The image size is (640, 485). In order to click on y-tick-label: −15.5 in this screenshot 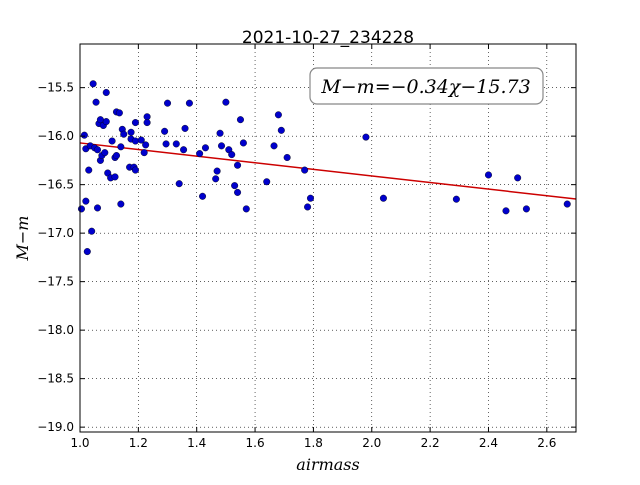, I will do `click(55, 88)`.